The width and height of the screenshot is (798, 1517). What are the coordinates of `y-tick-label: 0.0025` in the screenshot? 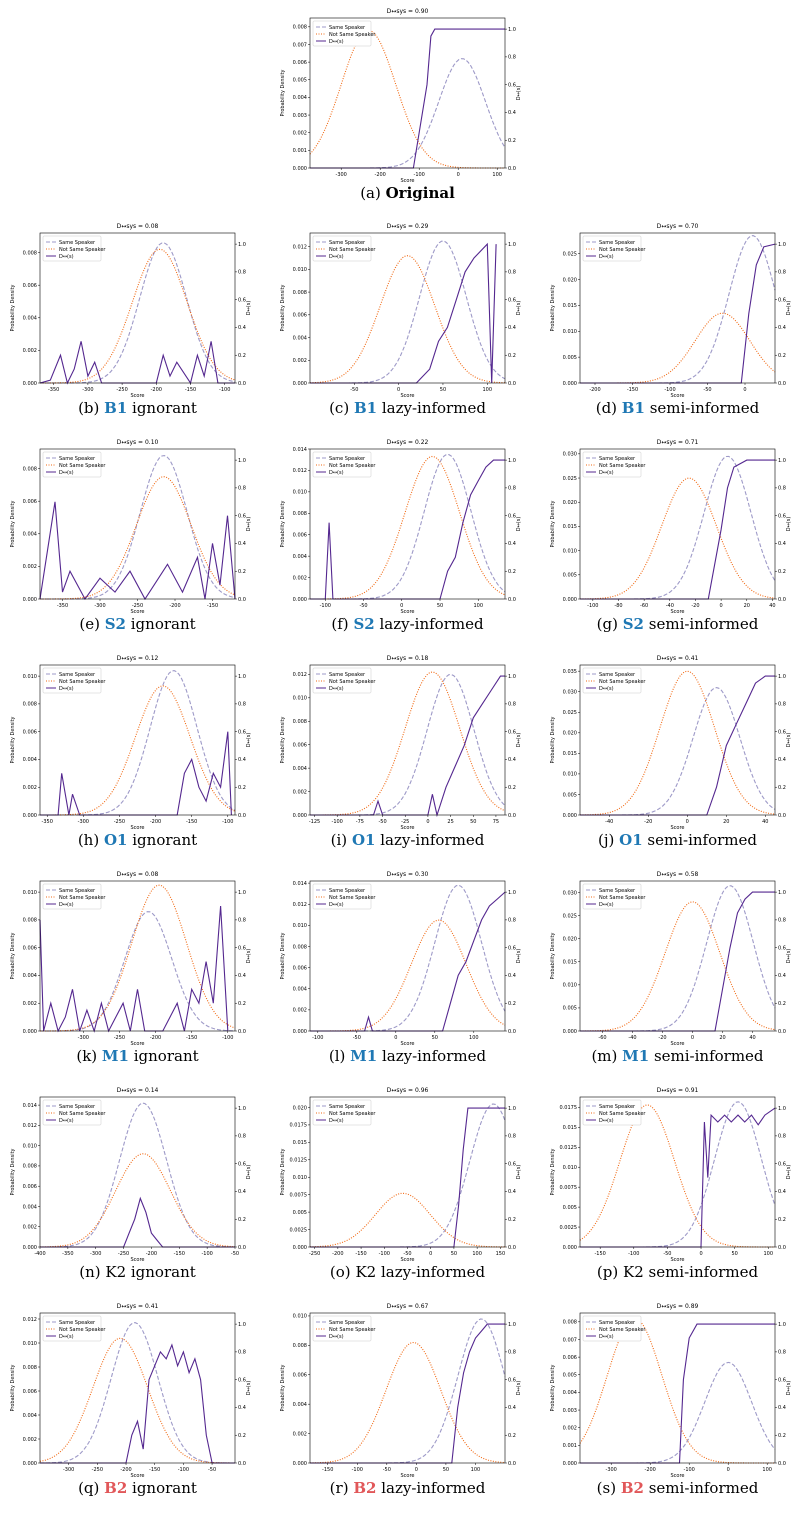 It's located at (299, 1230).